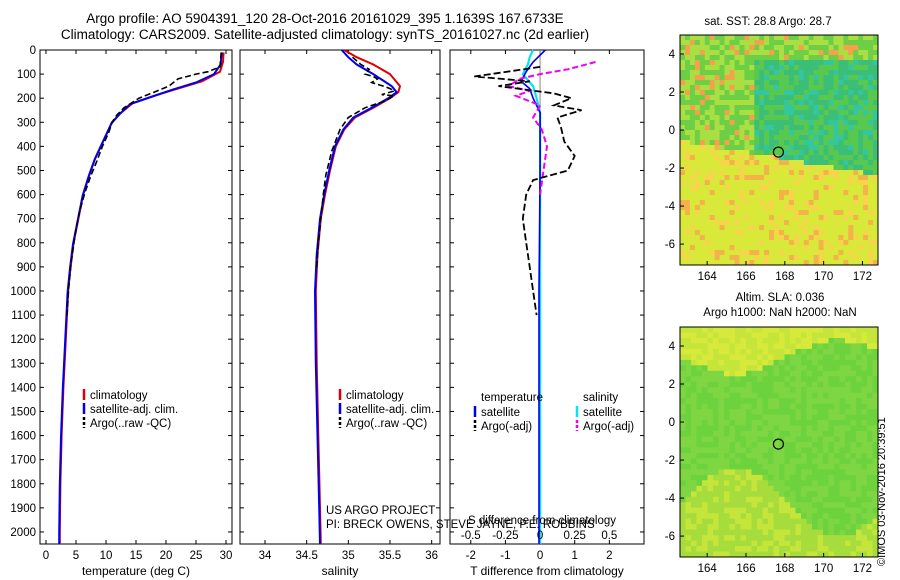  What do you see at coordinates (512, 398) in the screenshot?
I see `legend-heading-temperature: temperature` at bounding box center [512, 398].